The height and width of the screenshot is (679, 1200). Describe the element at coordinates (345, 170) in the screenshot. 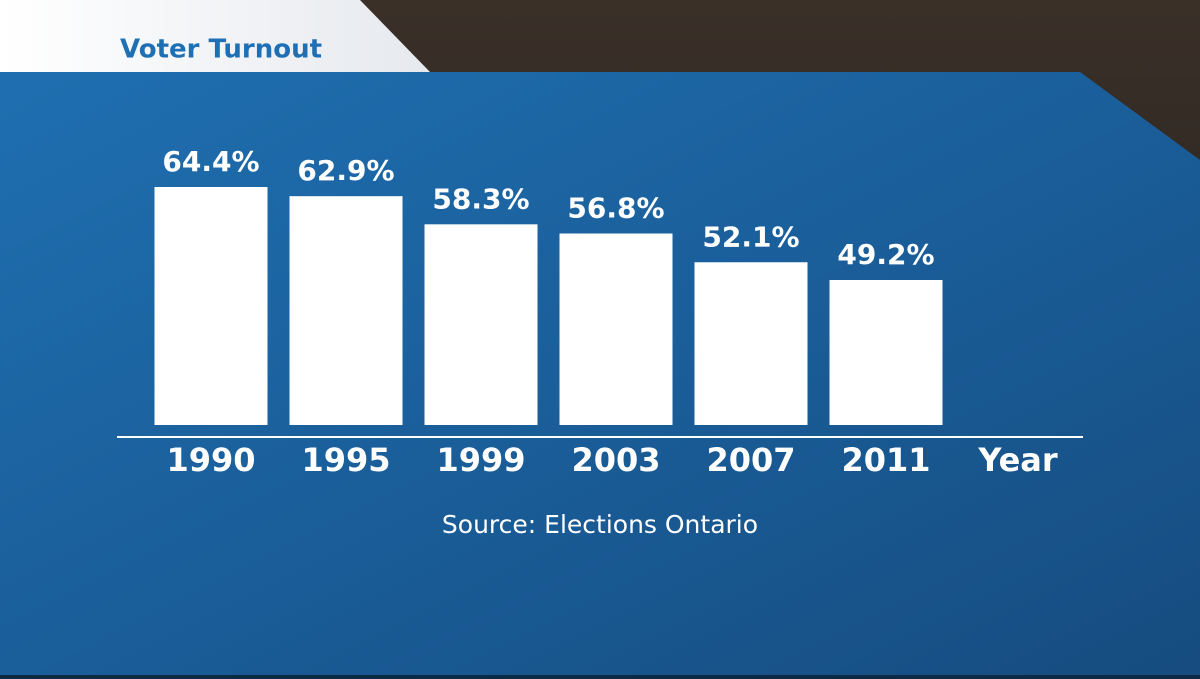

I see `value-label: 62.9%` at that location.